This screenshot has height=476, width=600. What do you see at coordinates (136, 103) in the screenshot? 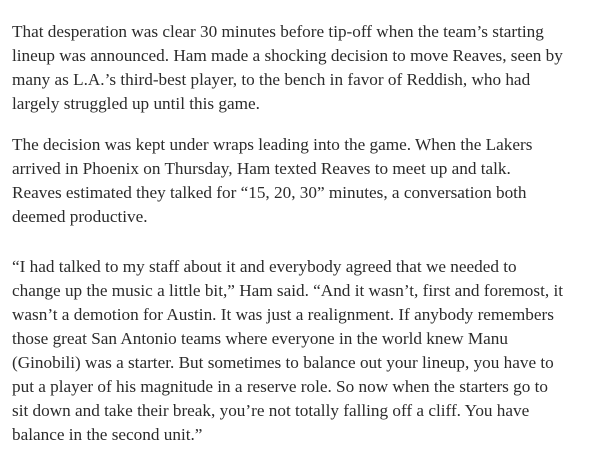
I see `text-line: largely struggled up until this game.` at bounding box center [136, 103].